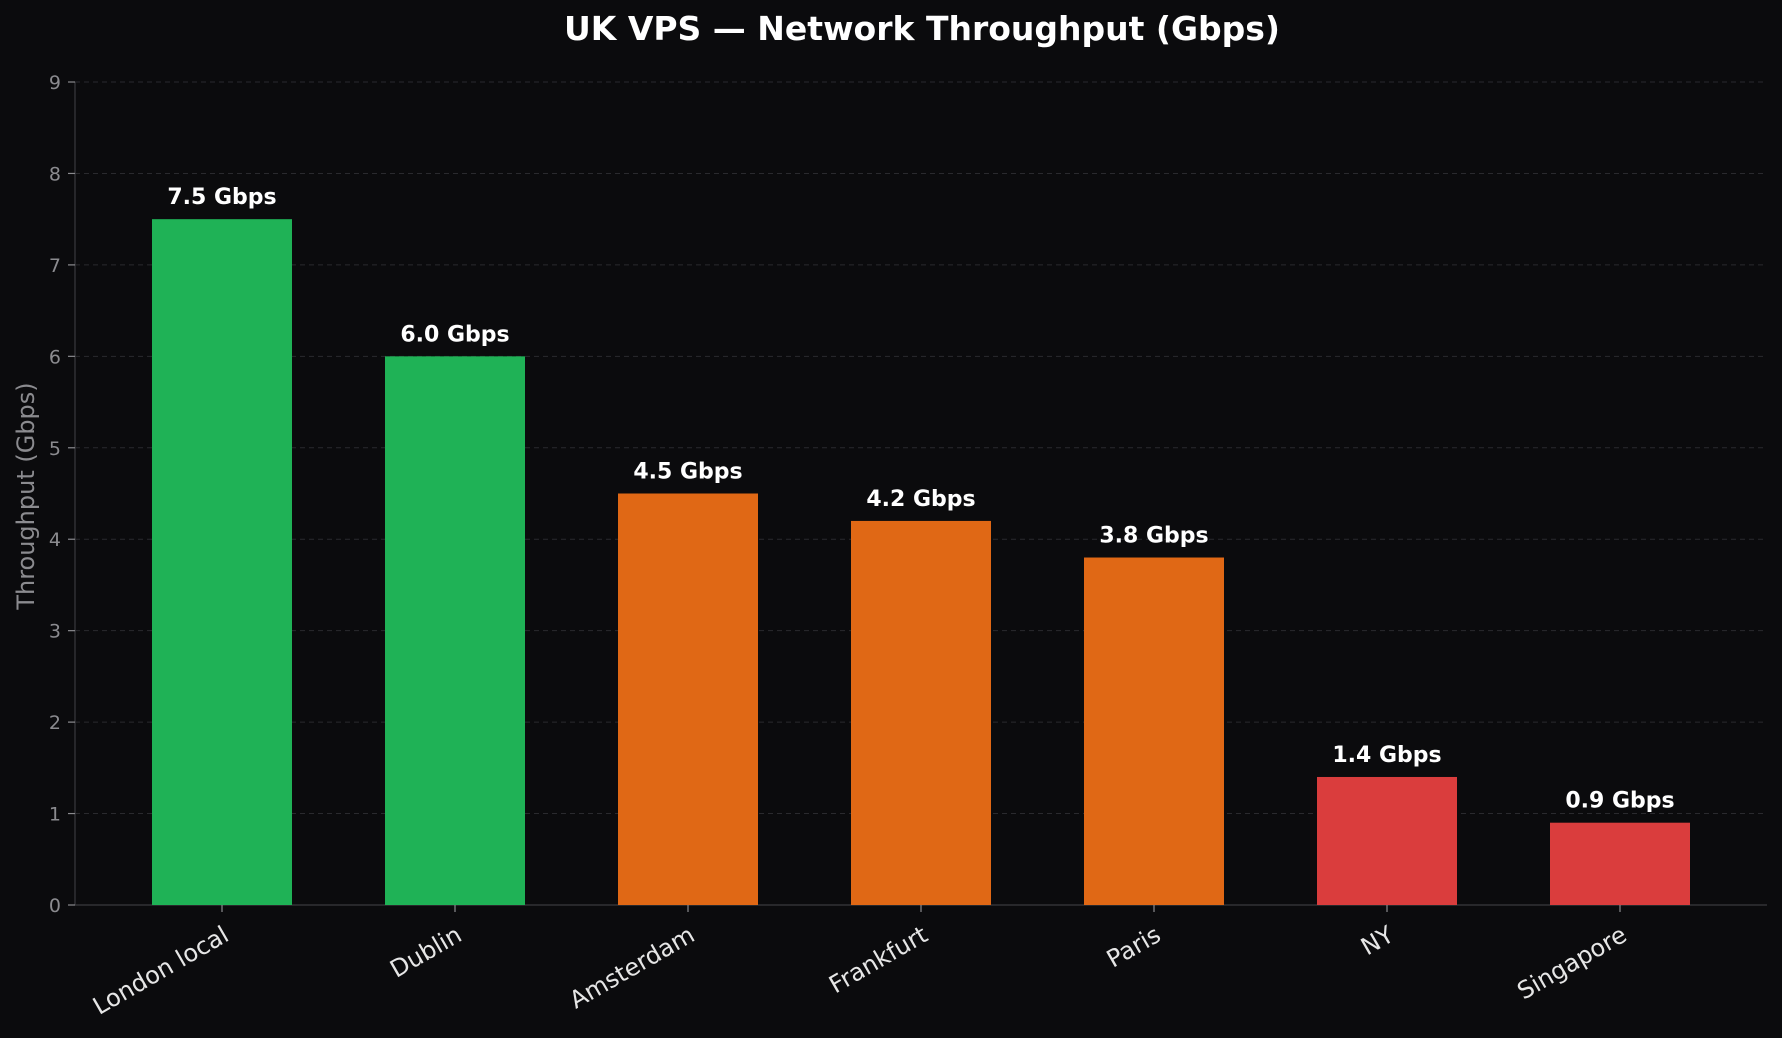 This screenshot has height=1038, width=1782. What do you see at coordinates (1133, 946) in the screenshot?
I see `x-tick-label: Paris` at bounding box center [1133, 946].